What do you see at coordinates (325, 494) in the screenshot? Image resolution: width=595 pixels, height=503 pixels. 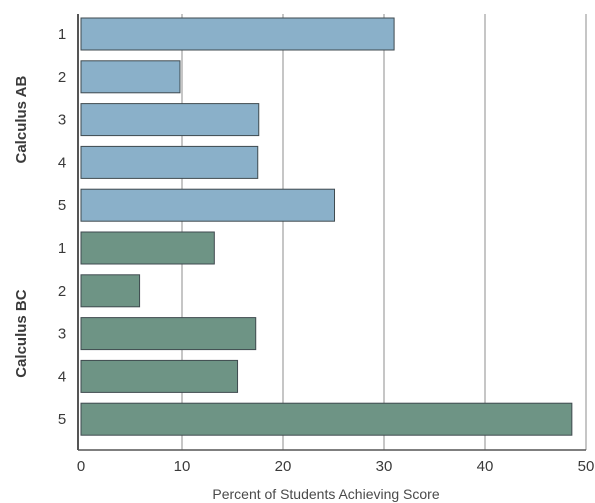 I see `x-axis-title: Percent of Students Achieving Score` at bounding box center [325, 494].